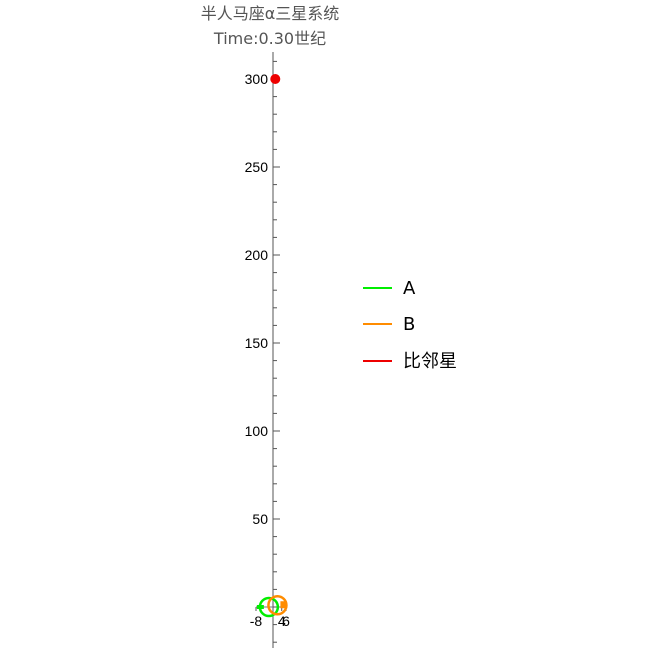  I want to click on y-axis-ticks: 50 100 150 200 250 300, so click(262, 351).